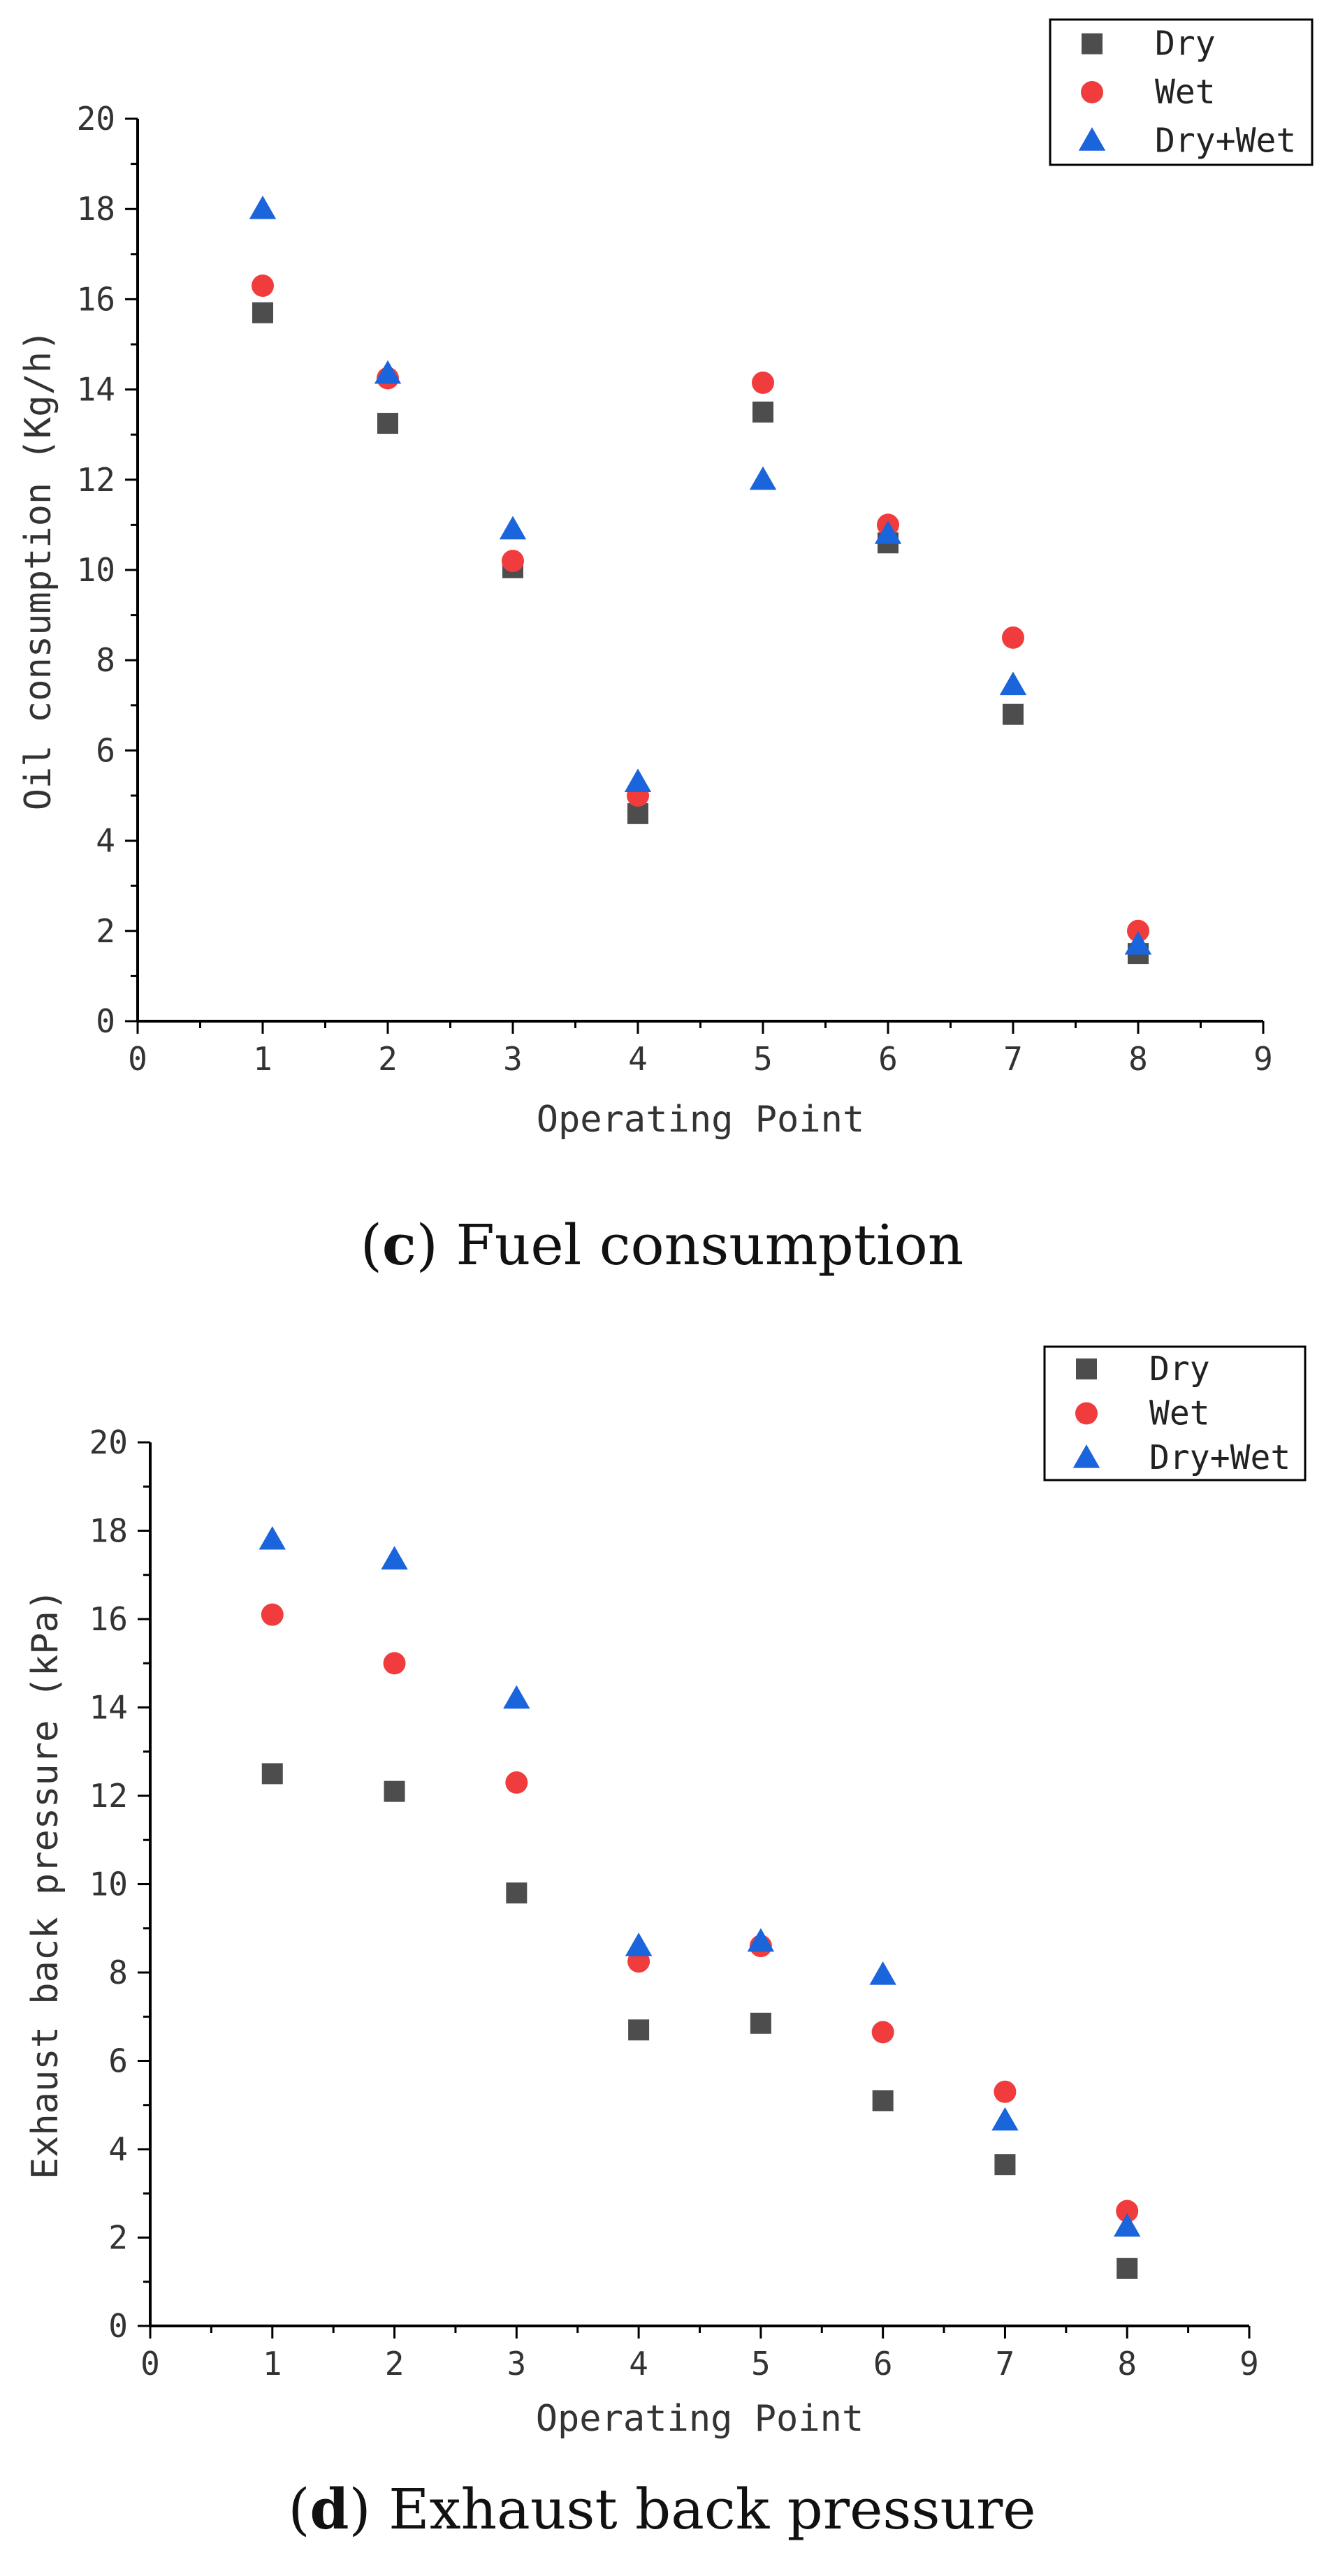 This screenshot has height=2576, width=1324. I want to click on series-dry, so click(699, 2021).